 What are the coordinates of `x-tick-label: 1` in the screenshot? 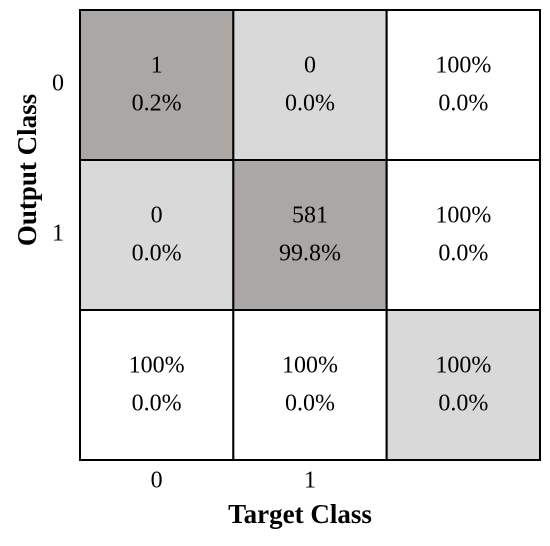 It's located at (310, 481).